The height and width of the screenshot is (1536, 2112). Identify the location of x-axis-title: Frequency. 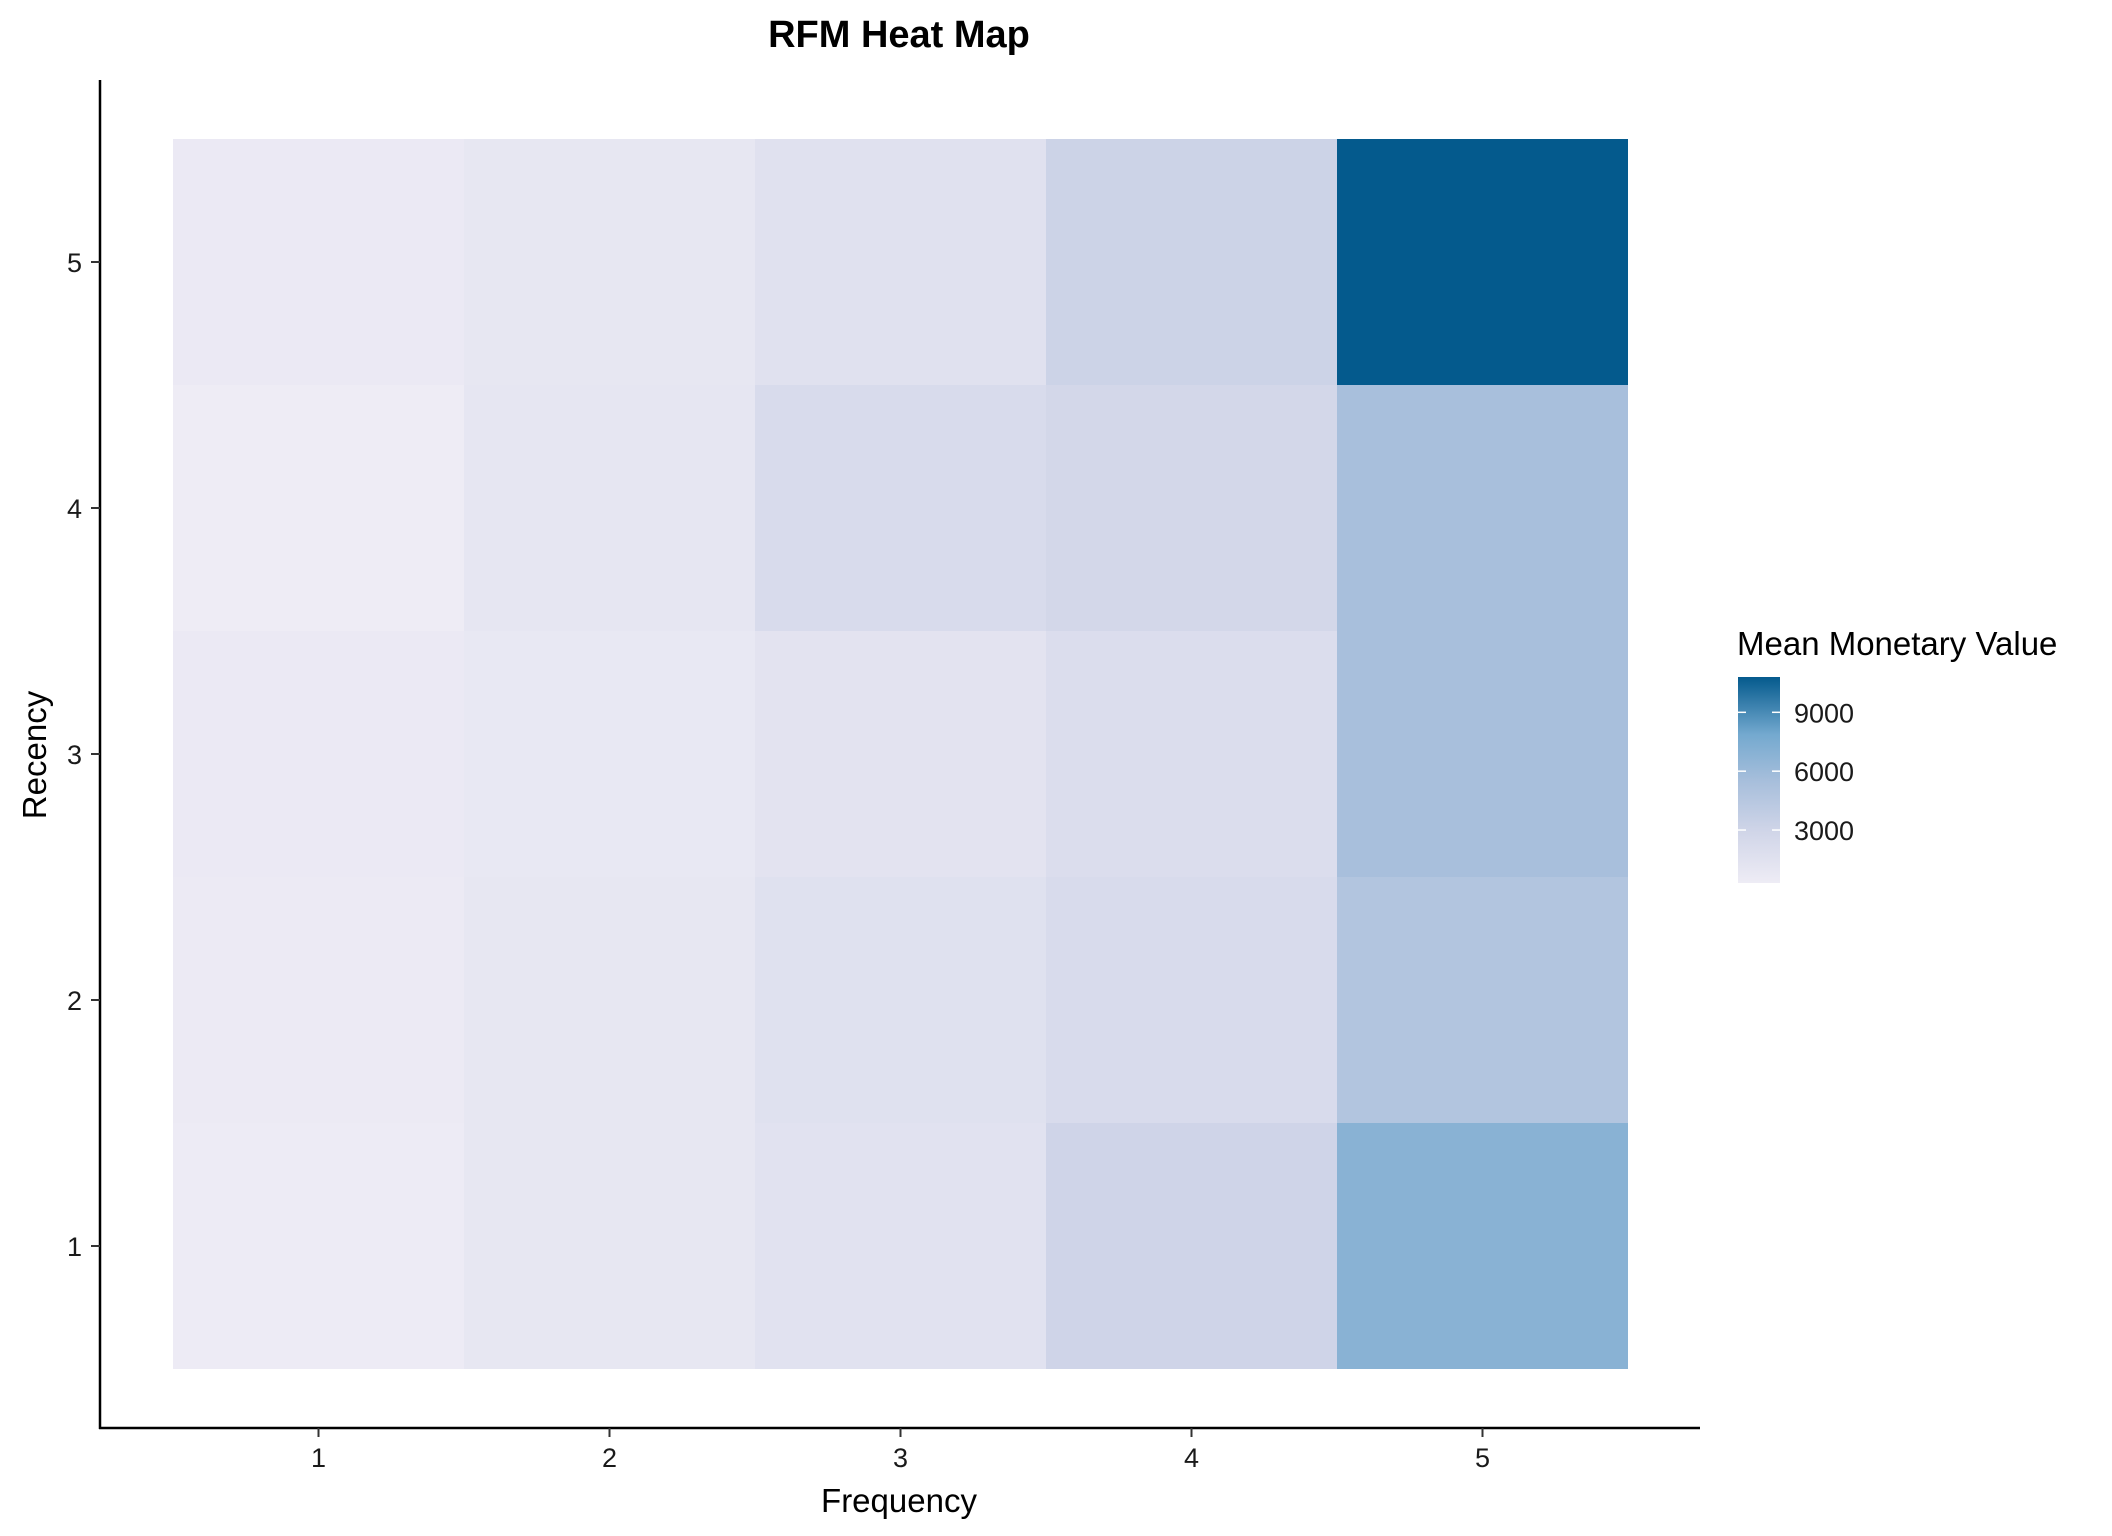
(899, 1500).